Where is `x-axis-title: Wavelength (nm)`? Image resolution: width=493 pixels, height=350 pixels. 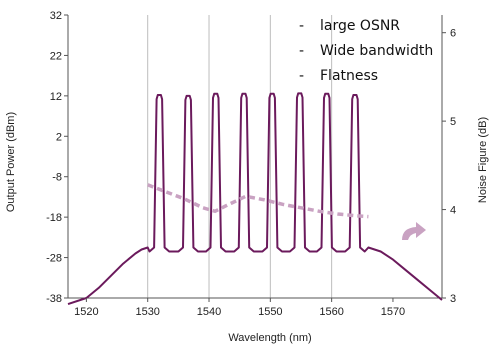
x-axis-title: Wavelength (nm) is located at coordinates (269, 338).